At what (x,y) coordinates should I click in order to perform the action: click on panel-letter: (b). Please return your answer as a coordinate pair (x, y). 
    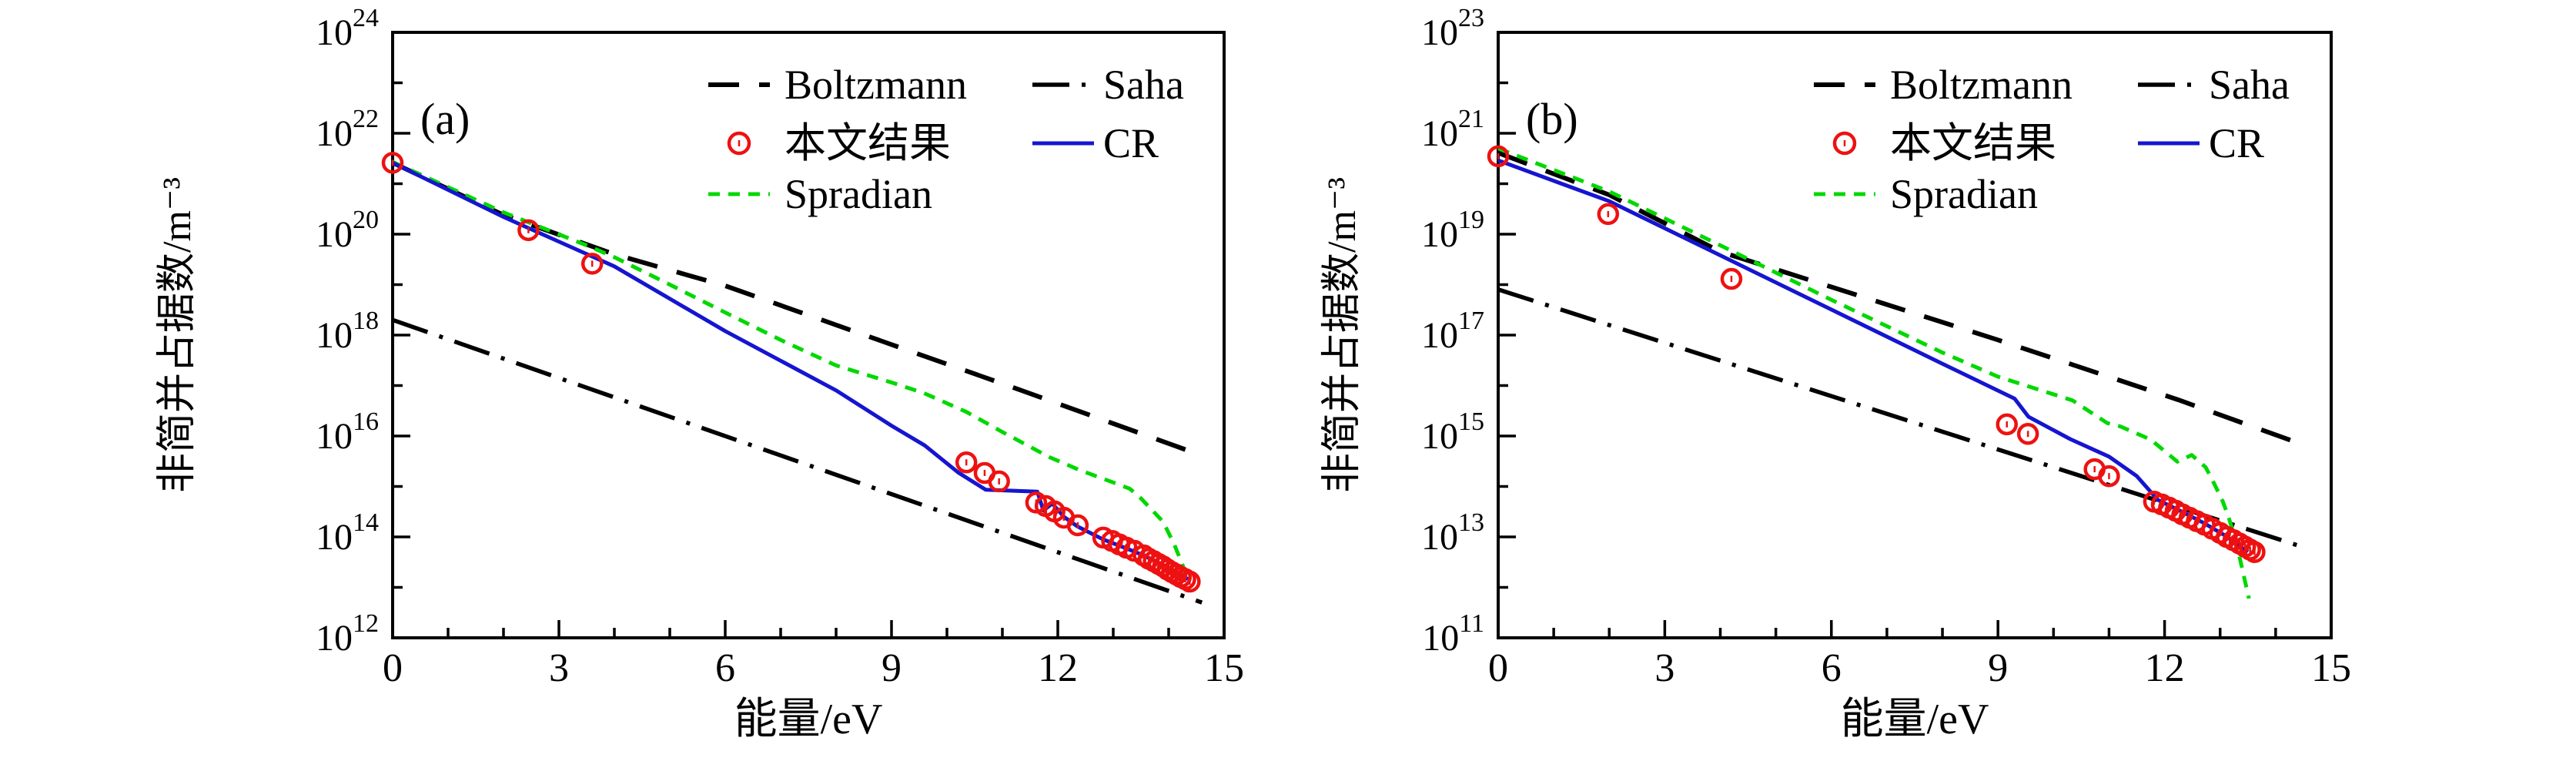
    Looking at the image, I should click on (1552, 119).